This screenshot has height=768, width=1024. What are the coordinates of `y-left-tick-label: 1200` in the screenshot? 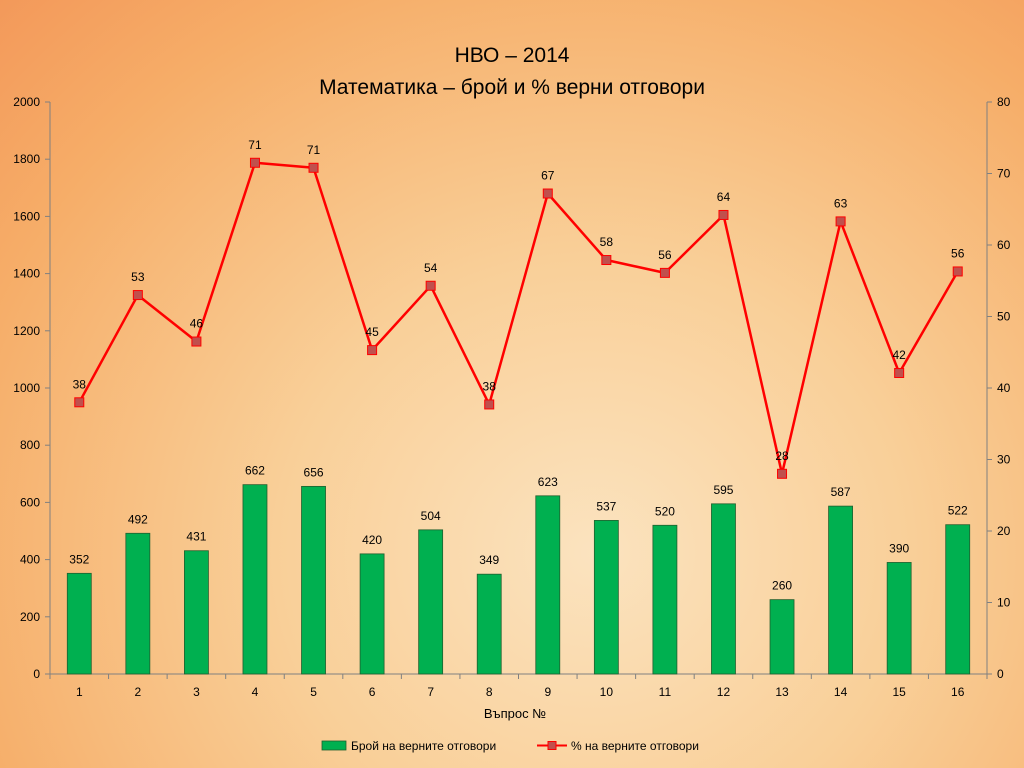 It's located at (26, 331).